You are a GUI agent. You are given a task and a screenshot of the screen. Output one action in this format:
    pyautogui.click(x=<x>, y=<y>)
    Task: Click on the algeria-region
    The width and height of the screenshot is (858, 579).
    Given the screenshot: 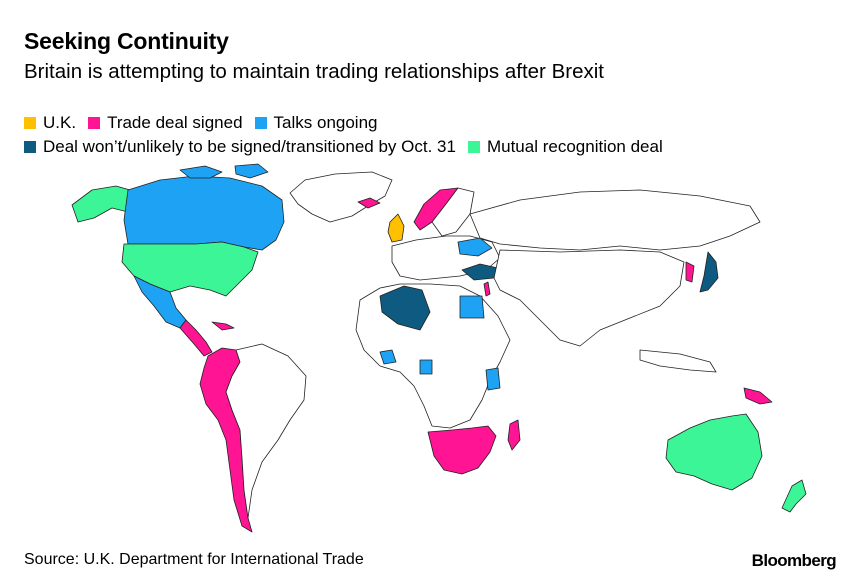 What is the action you would take?
    pyautogui.click(x=405, y=308)
    